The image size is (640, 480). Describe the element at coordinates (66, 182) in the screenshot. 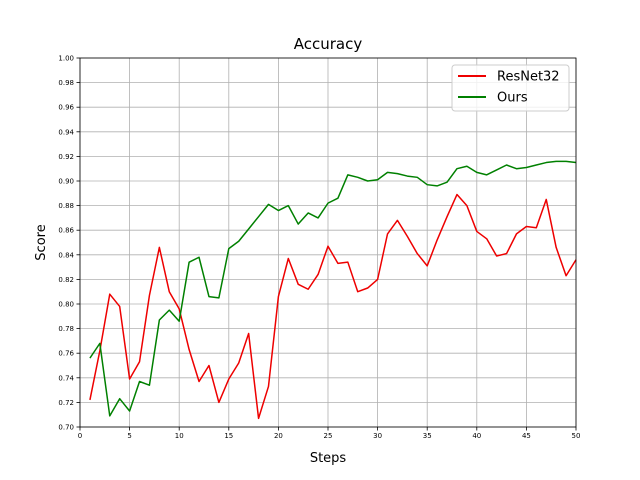

I see `y-tick-label: 0.90` at that location.